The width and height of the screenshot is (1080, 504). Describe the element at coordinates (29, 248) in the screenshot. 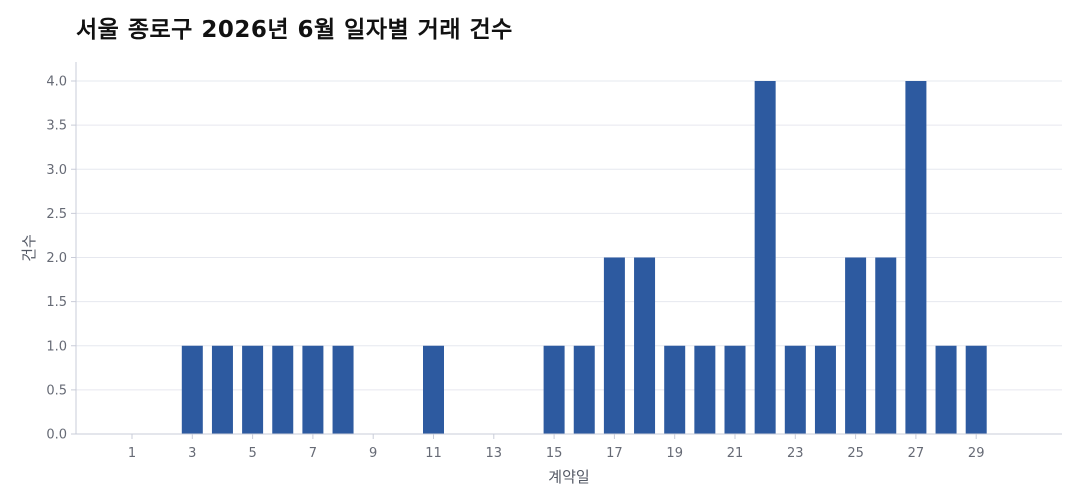

I see `y-axis-label: 건수` at that location.